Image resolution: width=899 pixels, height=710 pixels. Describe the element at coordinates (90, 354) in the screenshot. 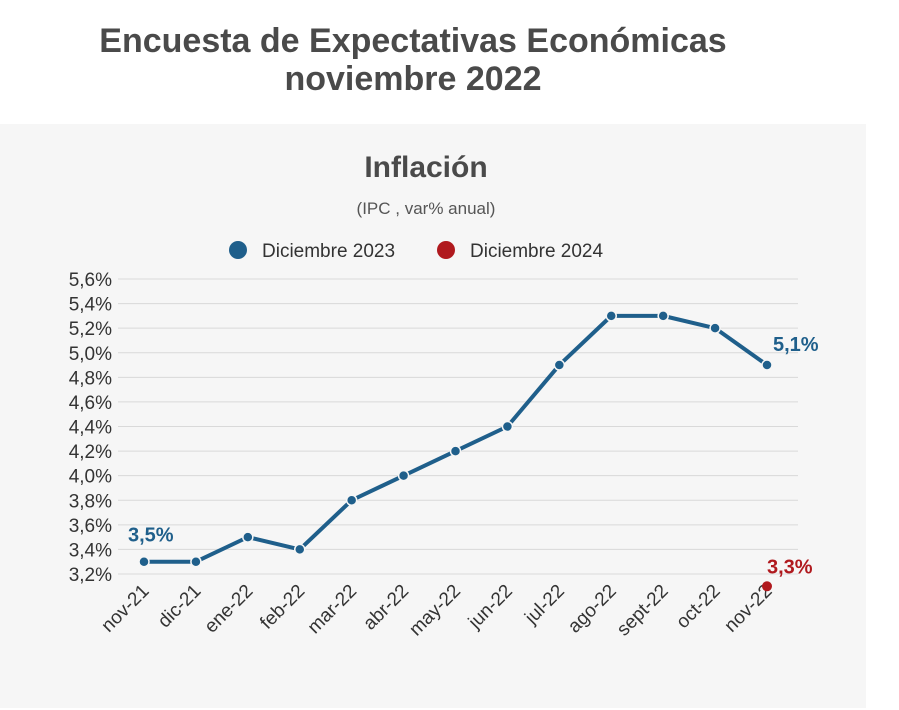

I see `y-tick-label: 5,0%` at that location.